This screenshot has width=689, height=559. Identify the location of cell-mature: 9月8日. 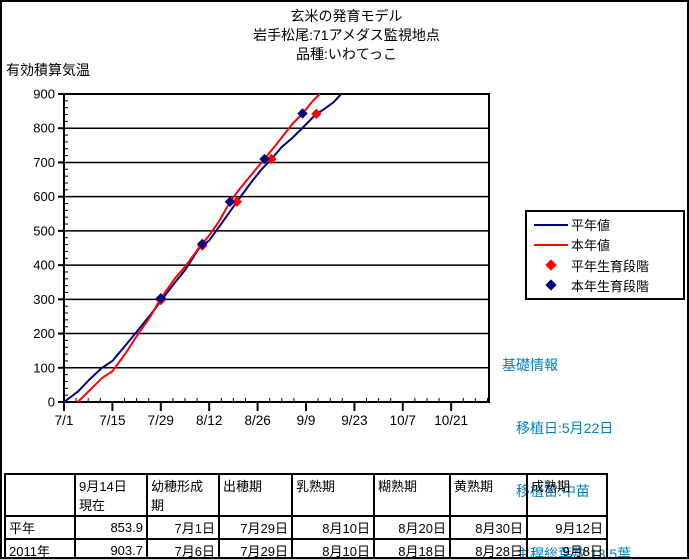
(567, 547).